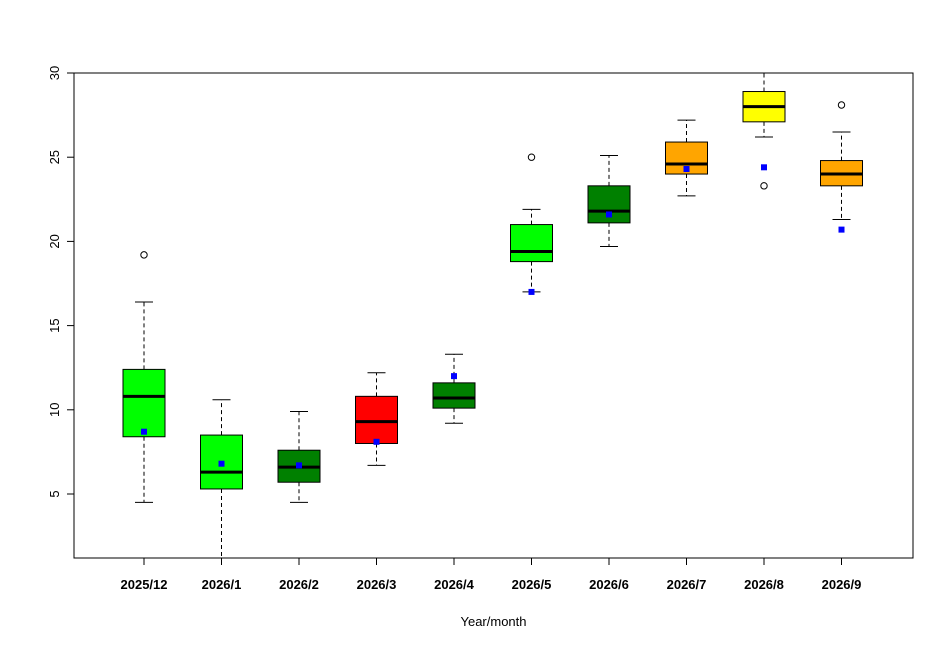 Image resolution: width=950 pixels, height=650 pixels. What do you see at coordinates (842, 584) in the screenshot?
I see `x-tick-label: 2026/9` at bounding box center [842, 584].